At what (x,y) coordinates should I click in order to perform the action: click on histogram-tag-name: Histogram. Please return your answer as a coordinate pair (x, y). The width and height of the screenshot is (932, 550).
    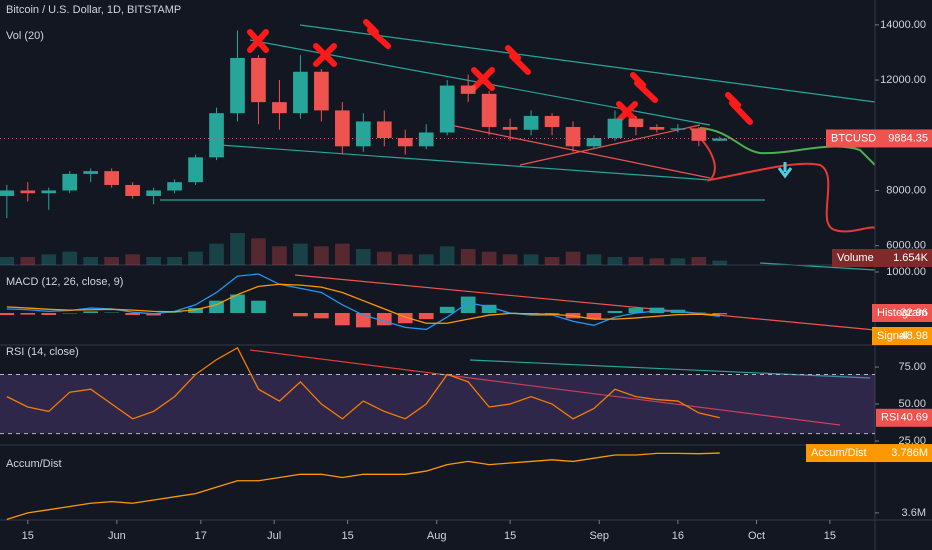
    Looking at the image, I should click on (902, 313).